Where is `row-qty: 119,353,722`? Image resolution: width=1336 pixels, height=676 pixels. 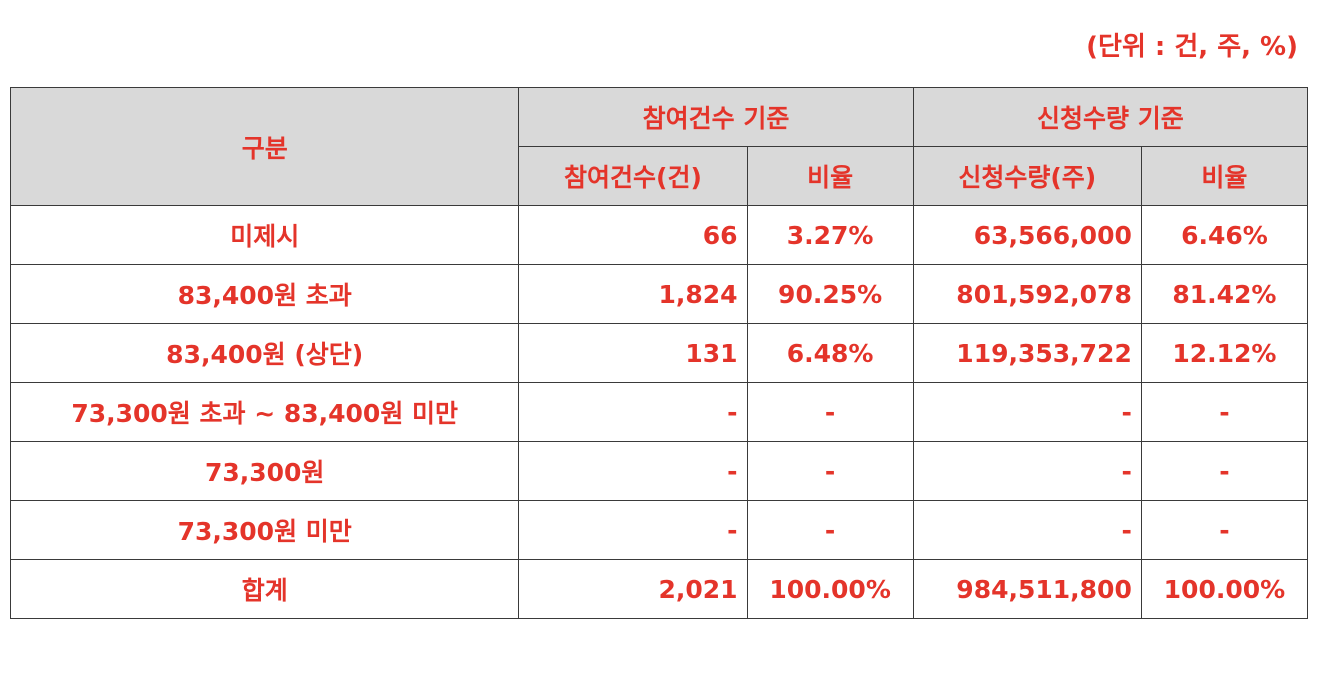
row-qty: 119,353,722 is located at coordinates (1027, 353).